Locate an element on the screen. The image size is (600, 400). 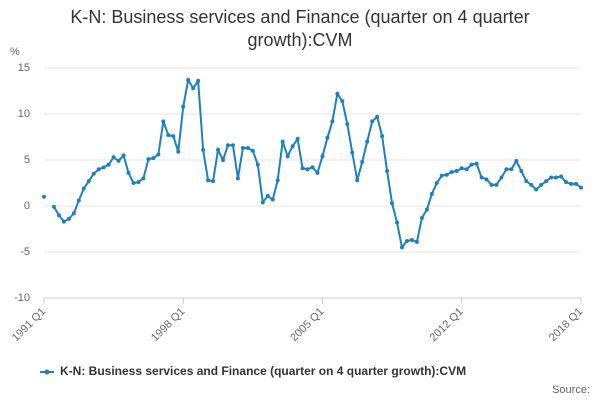
legend-marker is located at coordinates (47, 372).